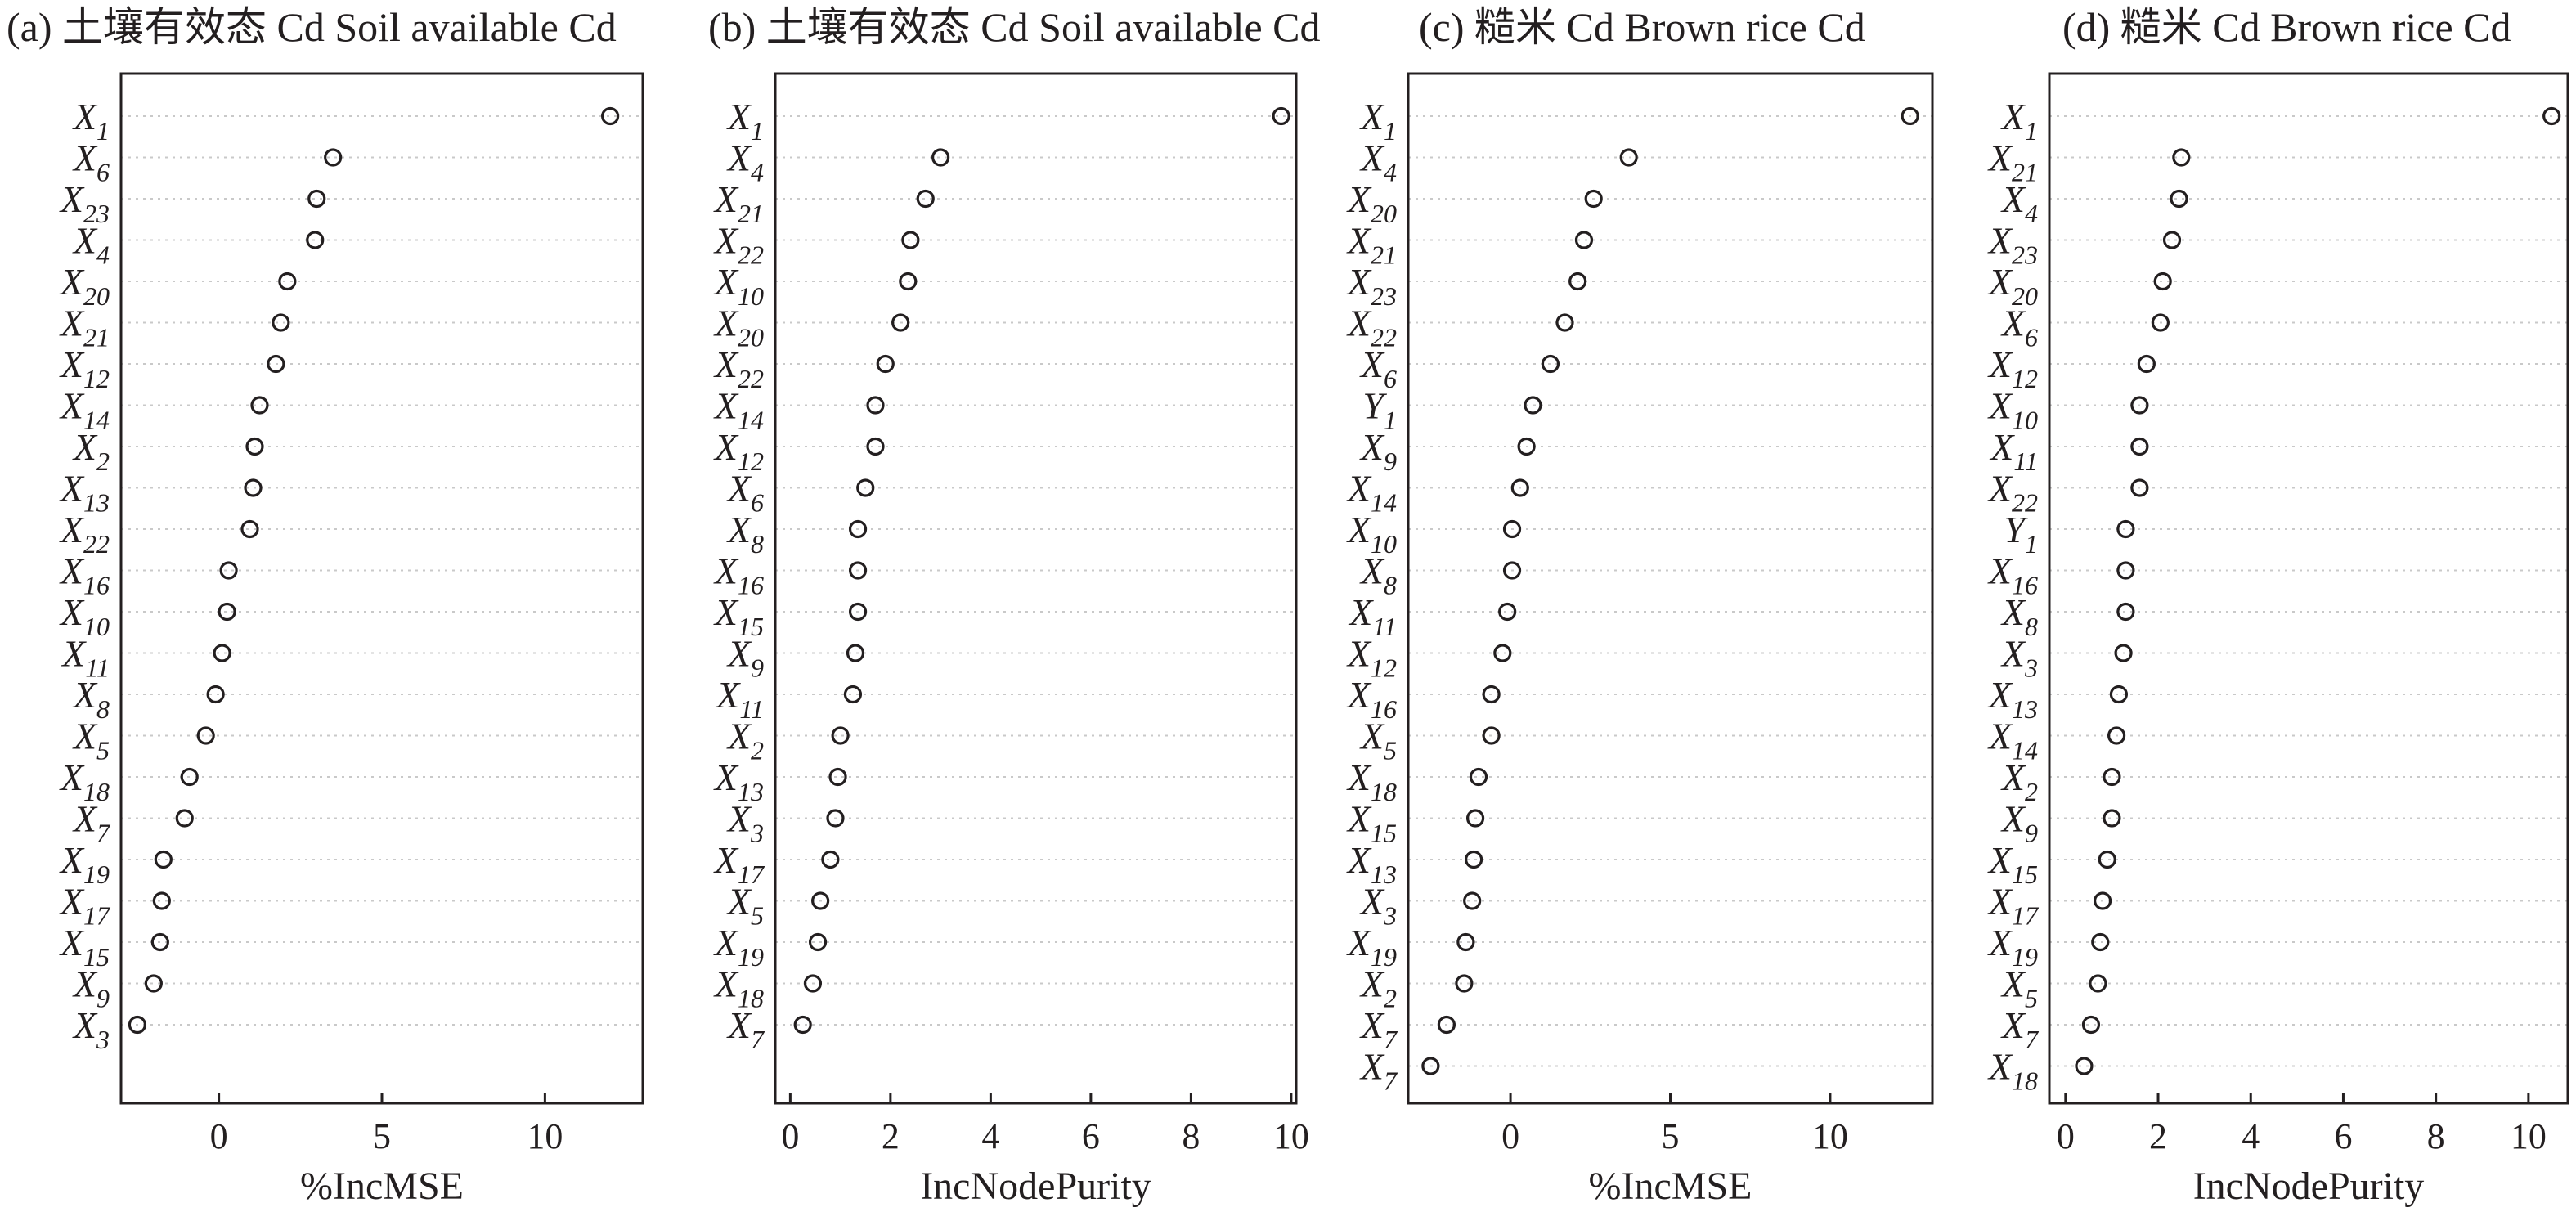 The height and width of the screenshot is (1221, 2576). I want to click on panel-title: (a) 土壤有效态 Cd Soil available Cd, so click(312, 27).